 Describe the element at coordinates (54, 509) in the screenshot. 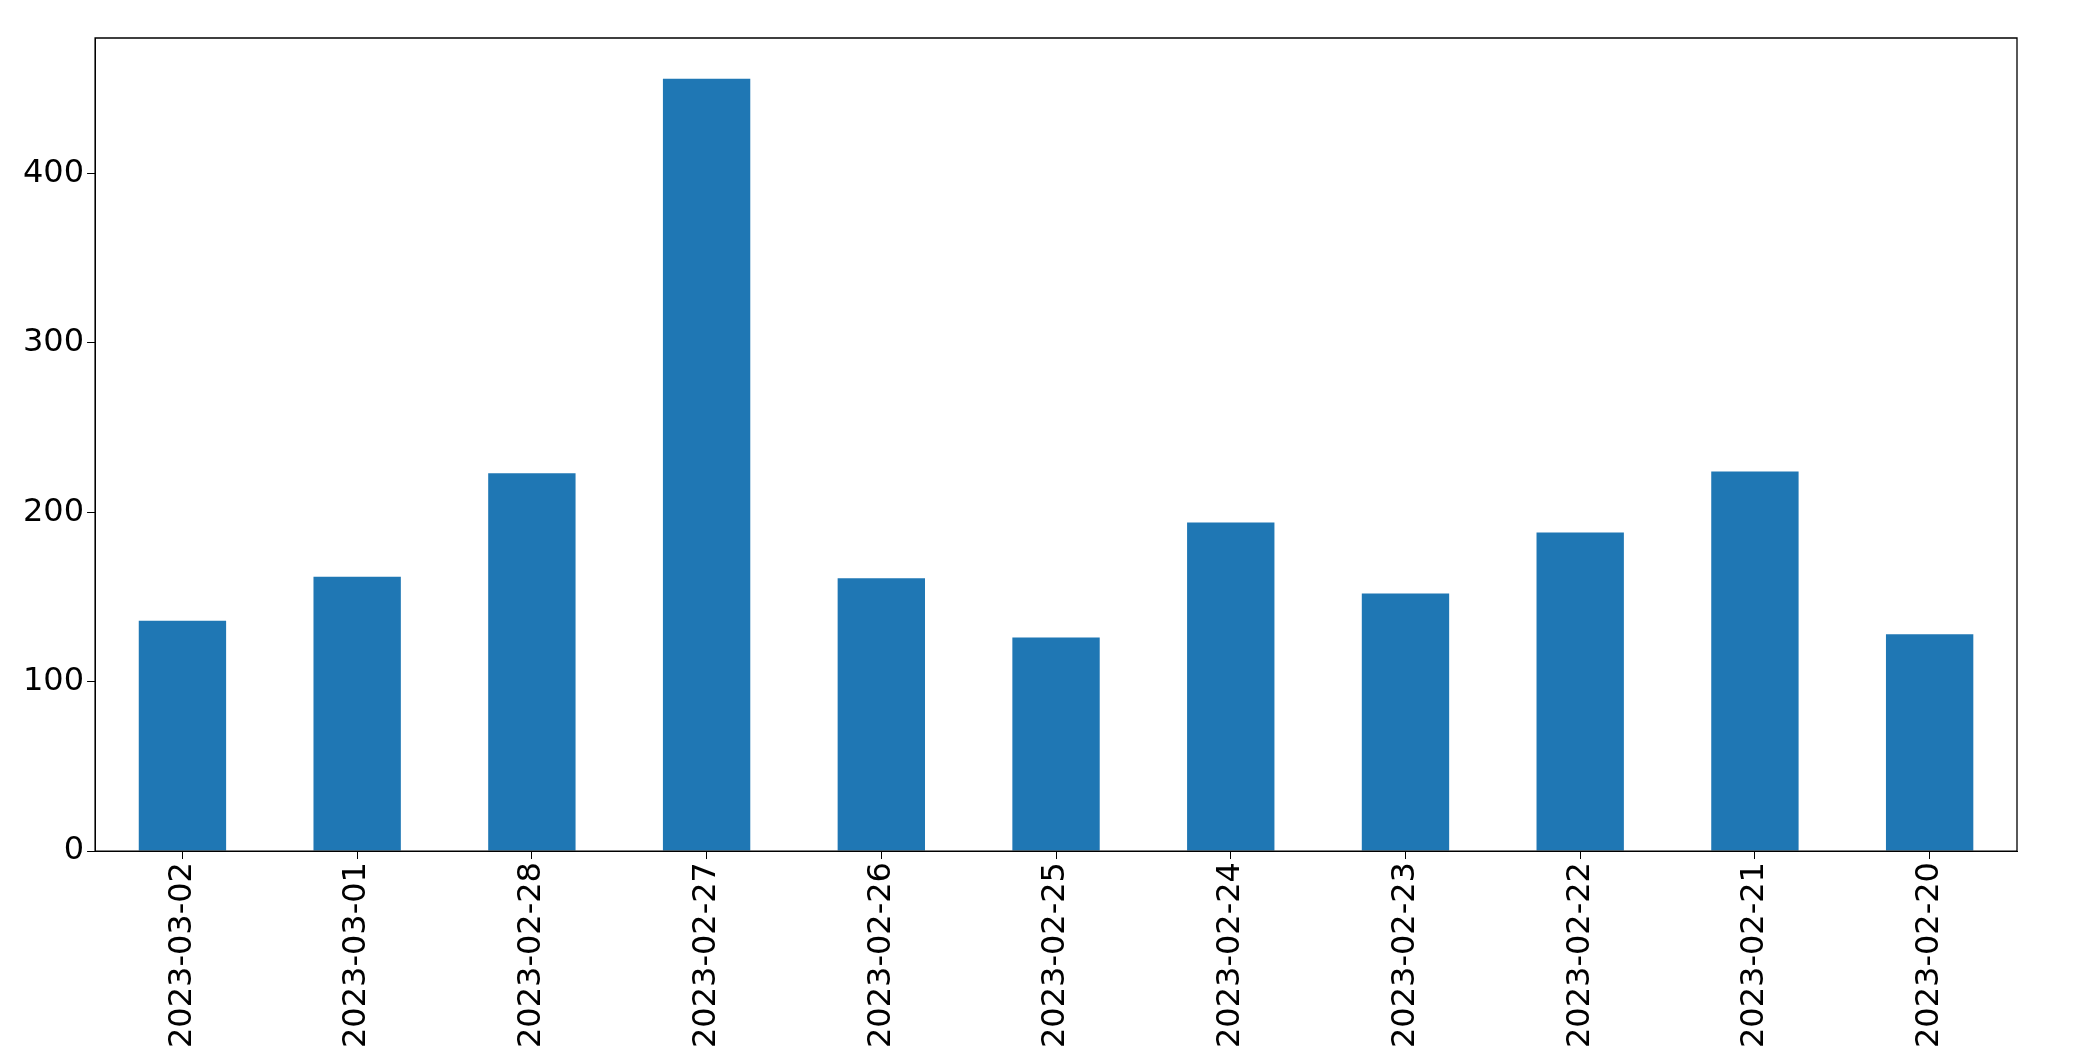

I see `y-tick-label: 200` at that location.